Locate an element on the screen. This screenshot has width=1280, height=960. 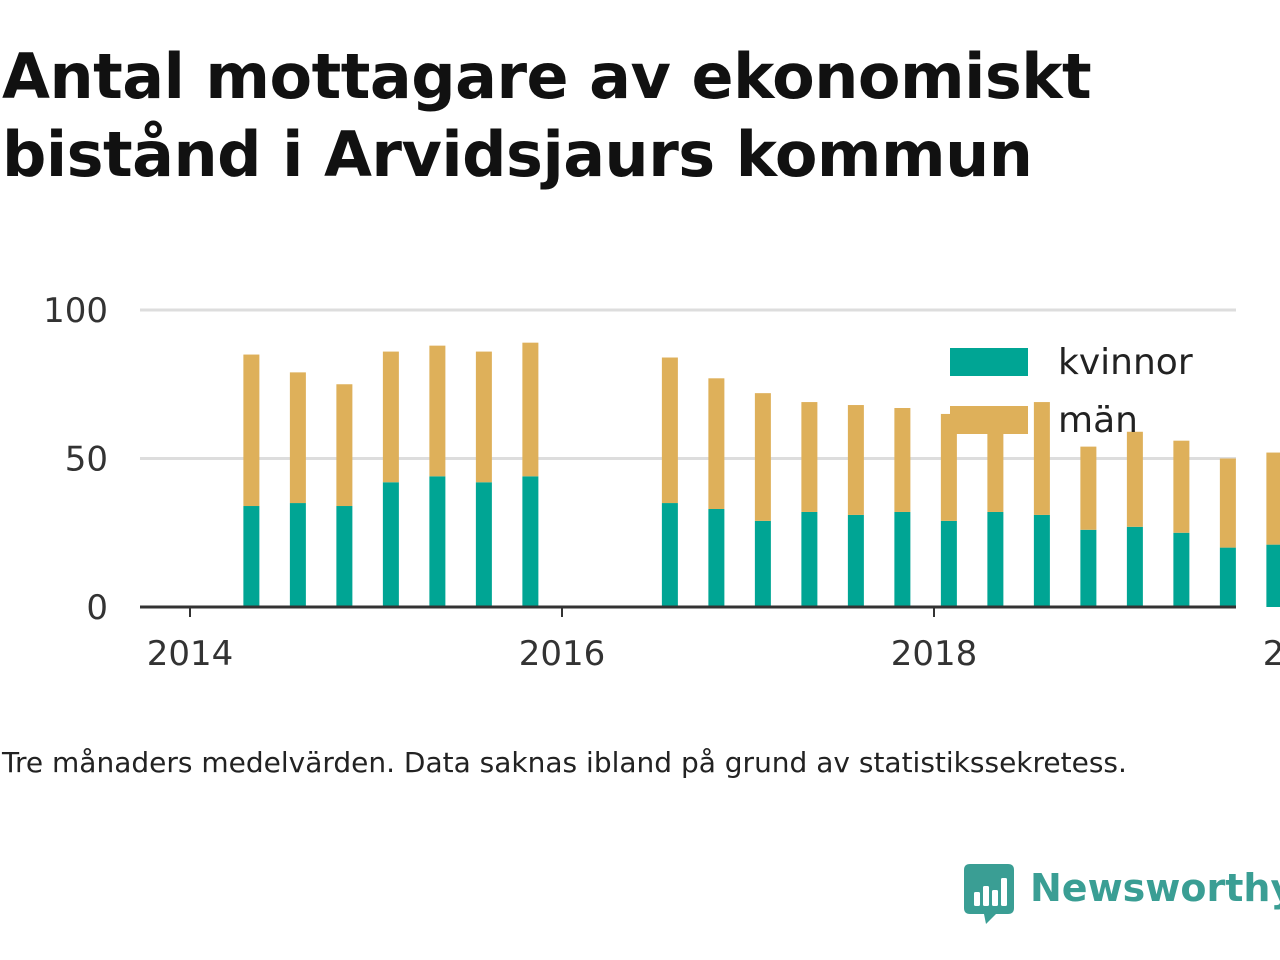
x-tick-label: 2020 is located at coordinates (1271, 654).